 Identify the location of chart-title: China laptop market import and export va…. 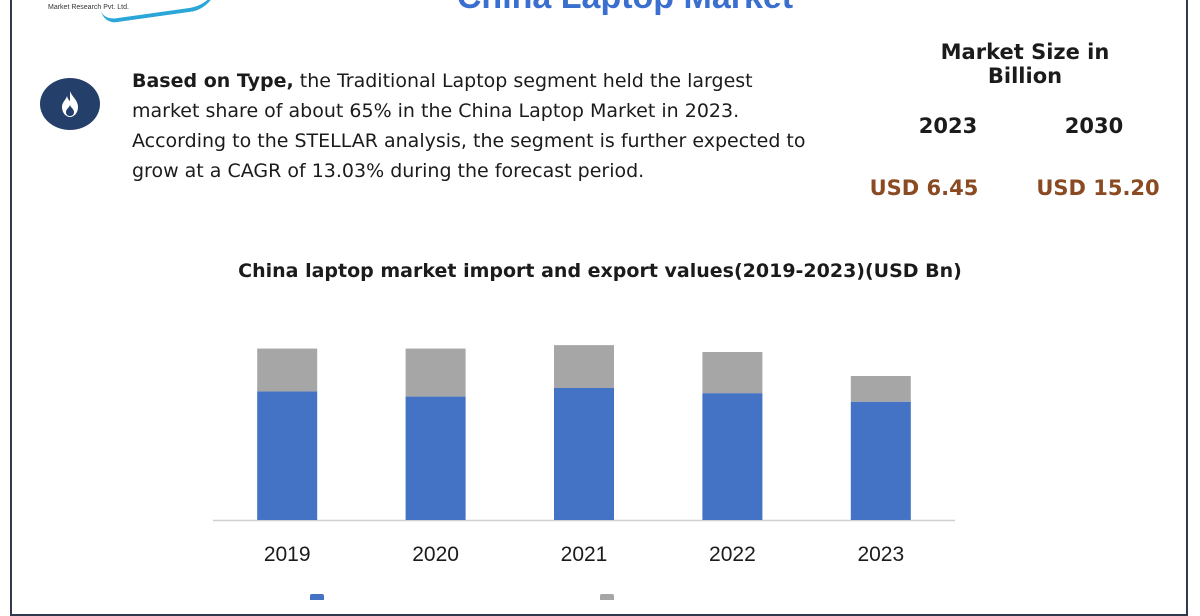
(600, 271).